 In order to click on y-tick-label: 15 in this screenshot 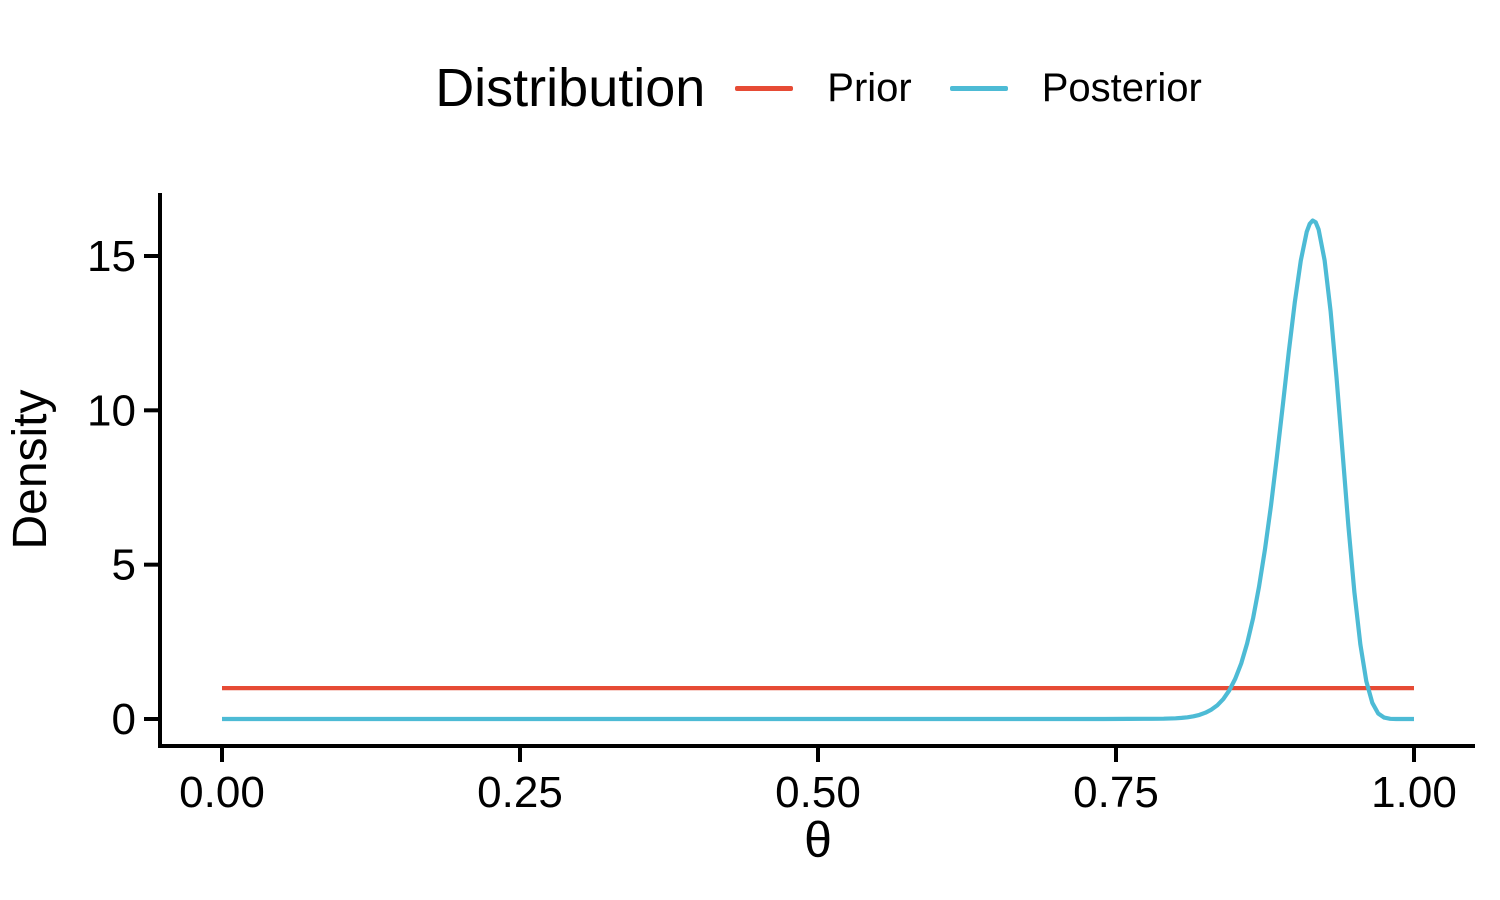, I will do `click(111, 256)`.